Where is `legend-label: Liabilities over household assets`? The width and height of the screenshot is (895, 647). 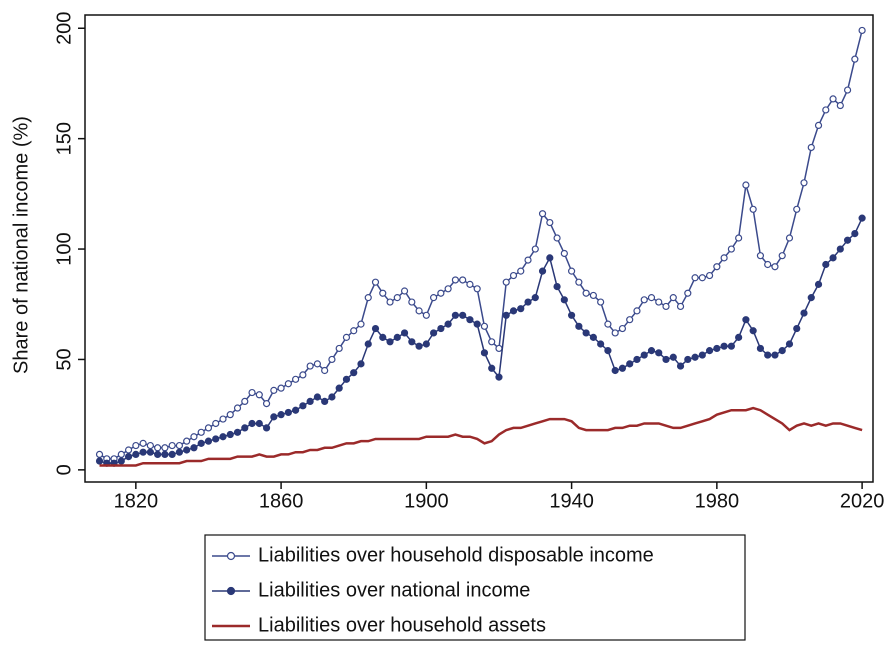
legend-label: Liabilities over household assets is located at coordinates (402, 625).